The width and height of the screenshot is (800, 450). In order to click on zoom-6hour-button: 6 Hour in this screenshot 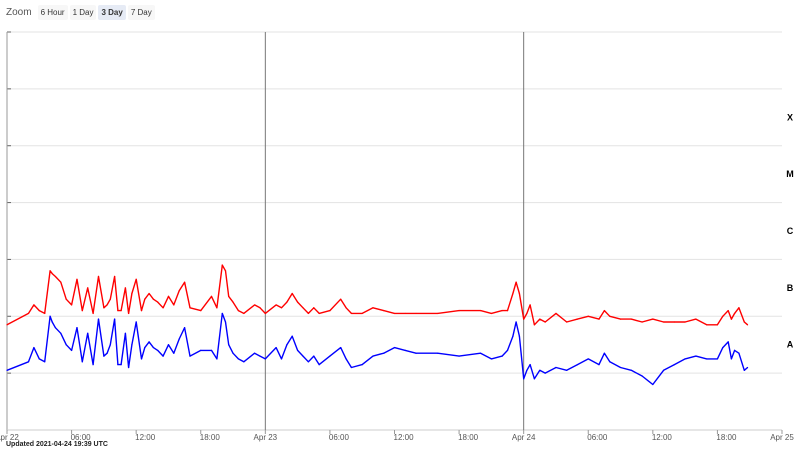, I will do `click(52, 12)`.